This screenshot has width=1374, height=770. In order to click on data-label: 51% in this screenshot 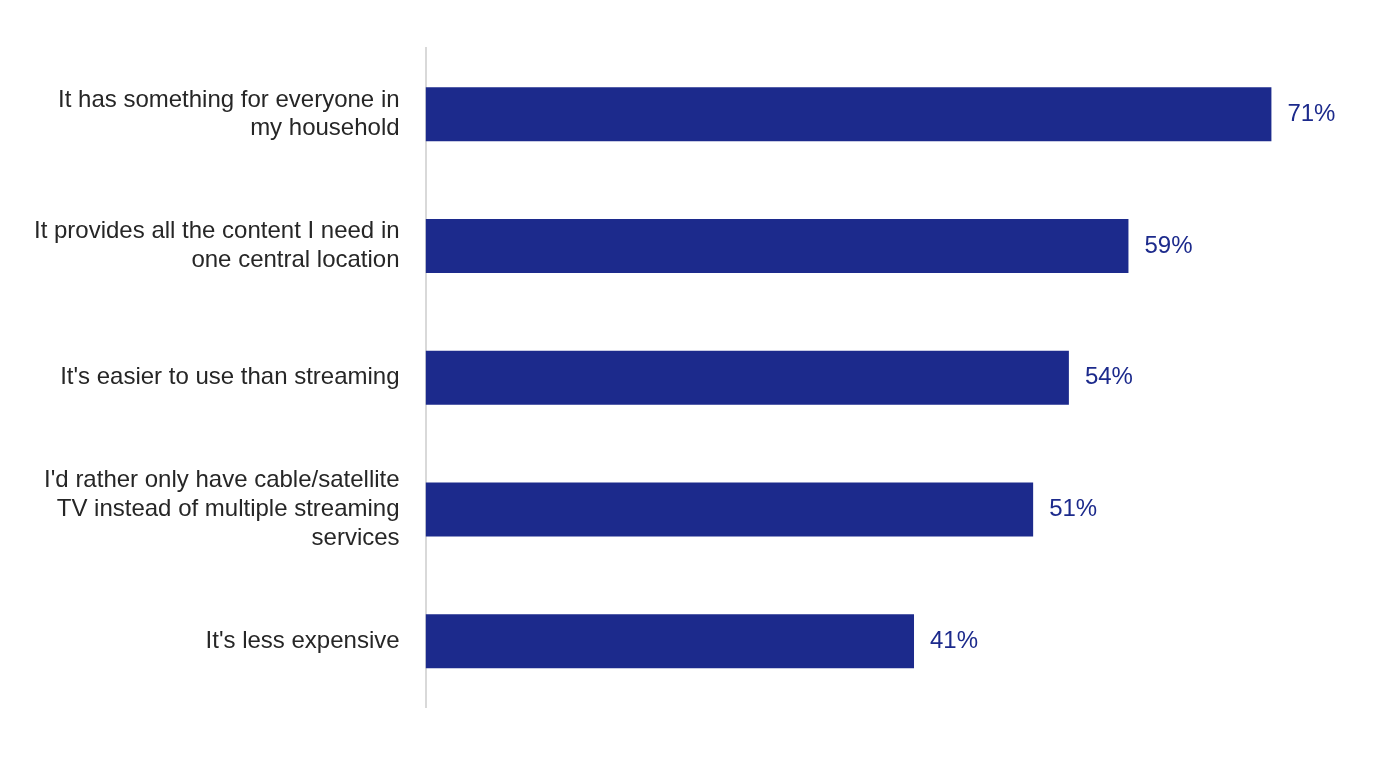, I will do `click(1073, 508)`.